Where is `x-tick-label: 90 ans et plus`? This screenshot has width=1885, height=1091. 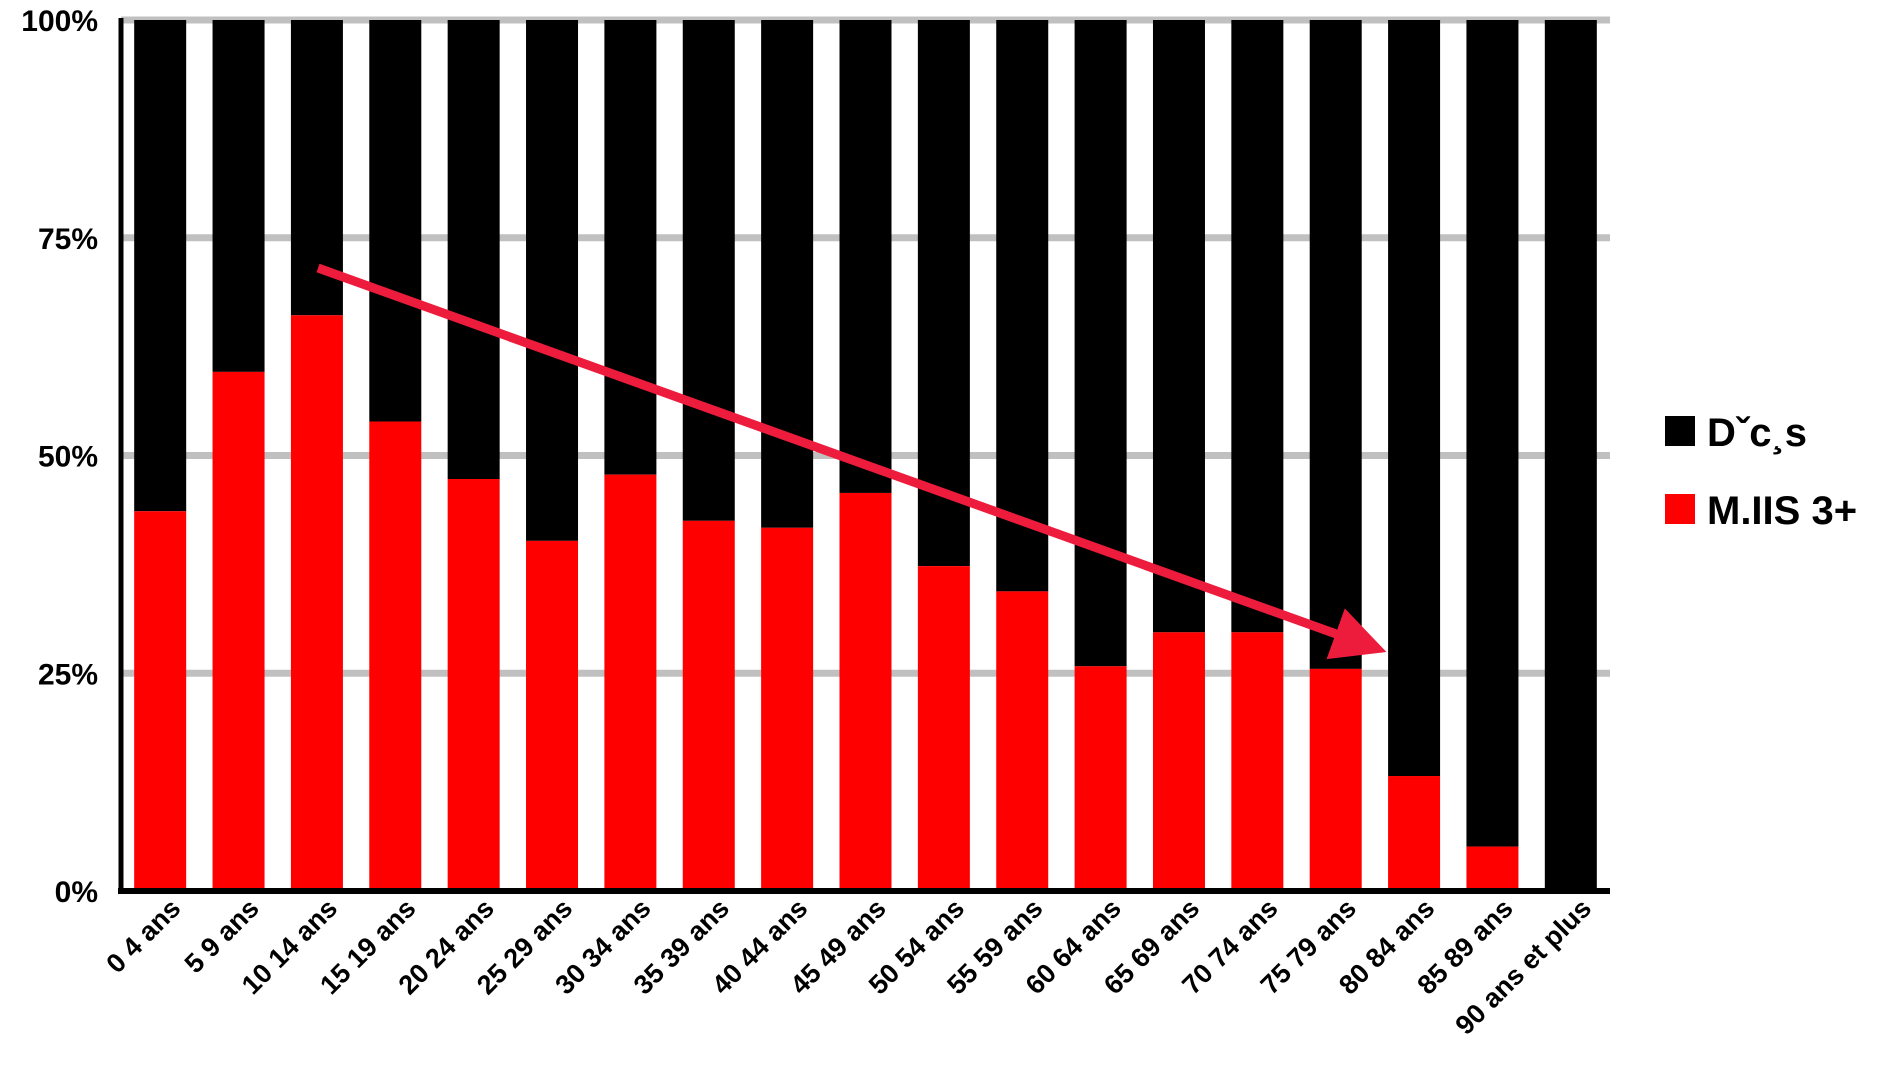
x-tick-label: 90 ans et plus is located at coordinates (1523, 966).